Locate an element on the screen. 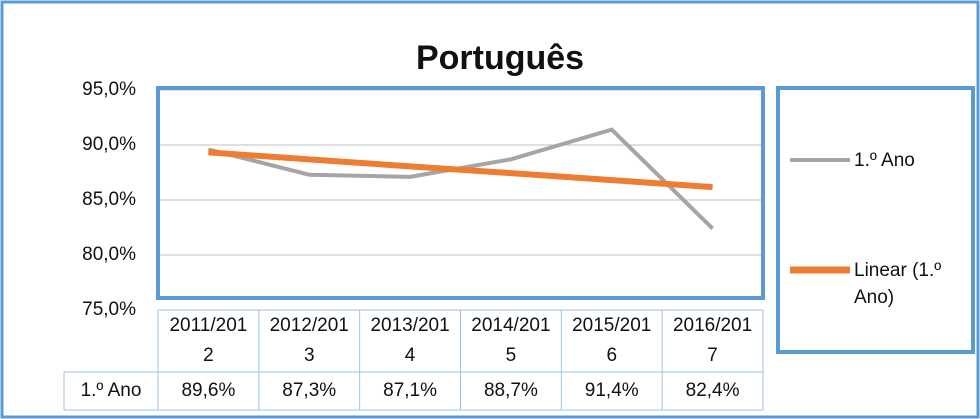  y-tick-label: 75,0% is located at coordinates (109, 309).